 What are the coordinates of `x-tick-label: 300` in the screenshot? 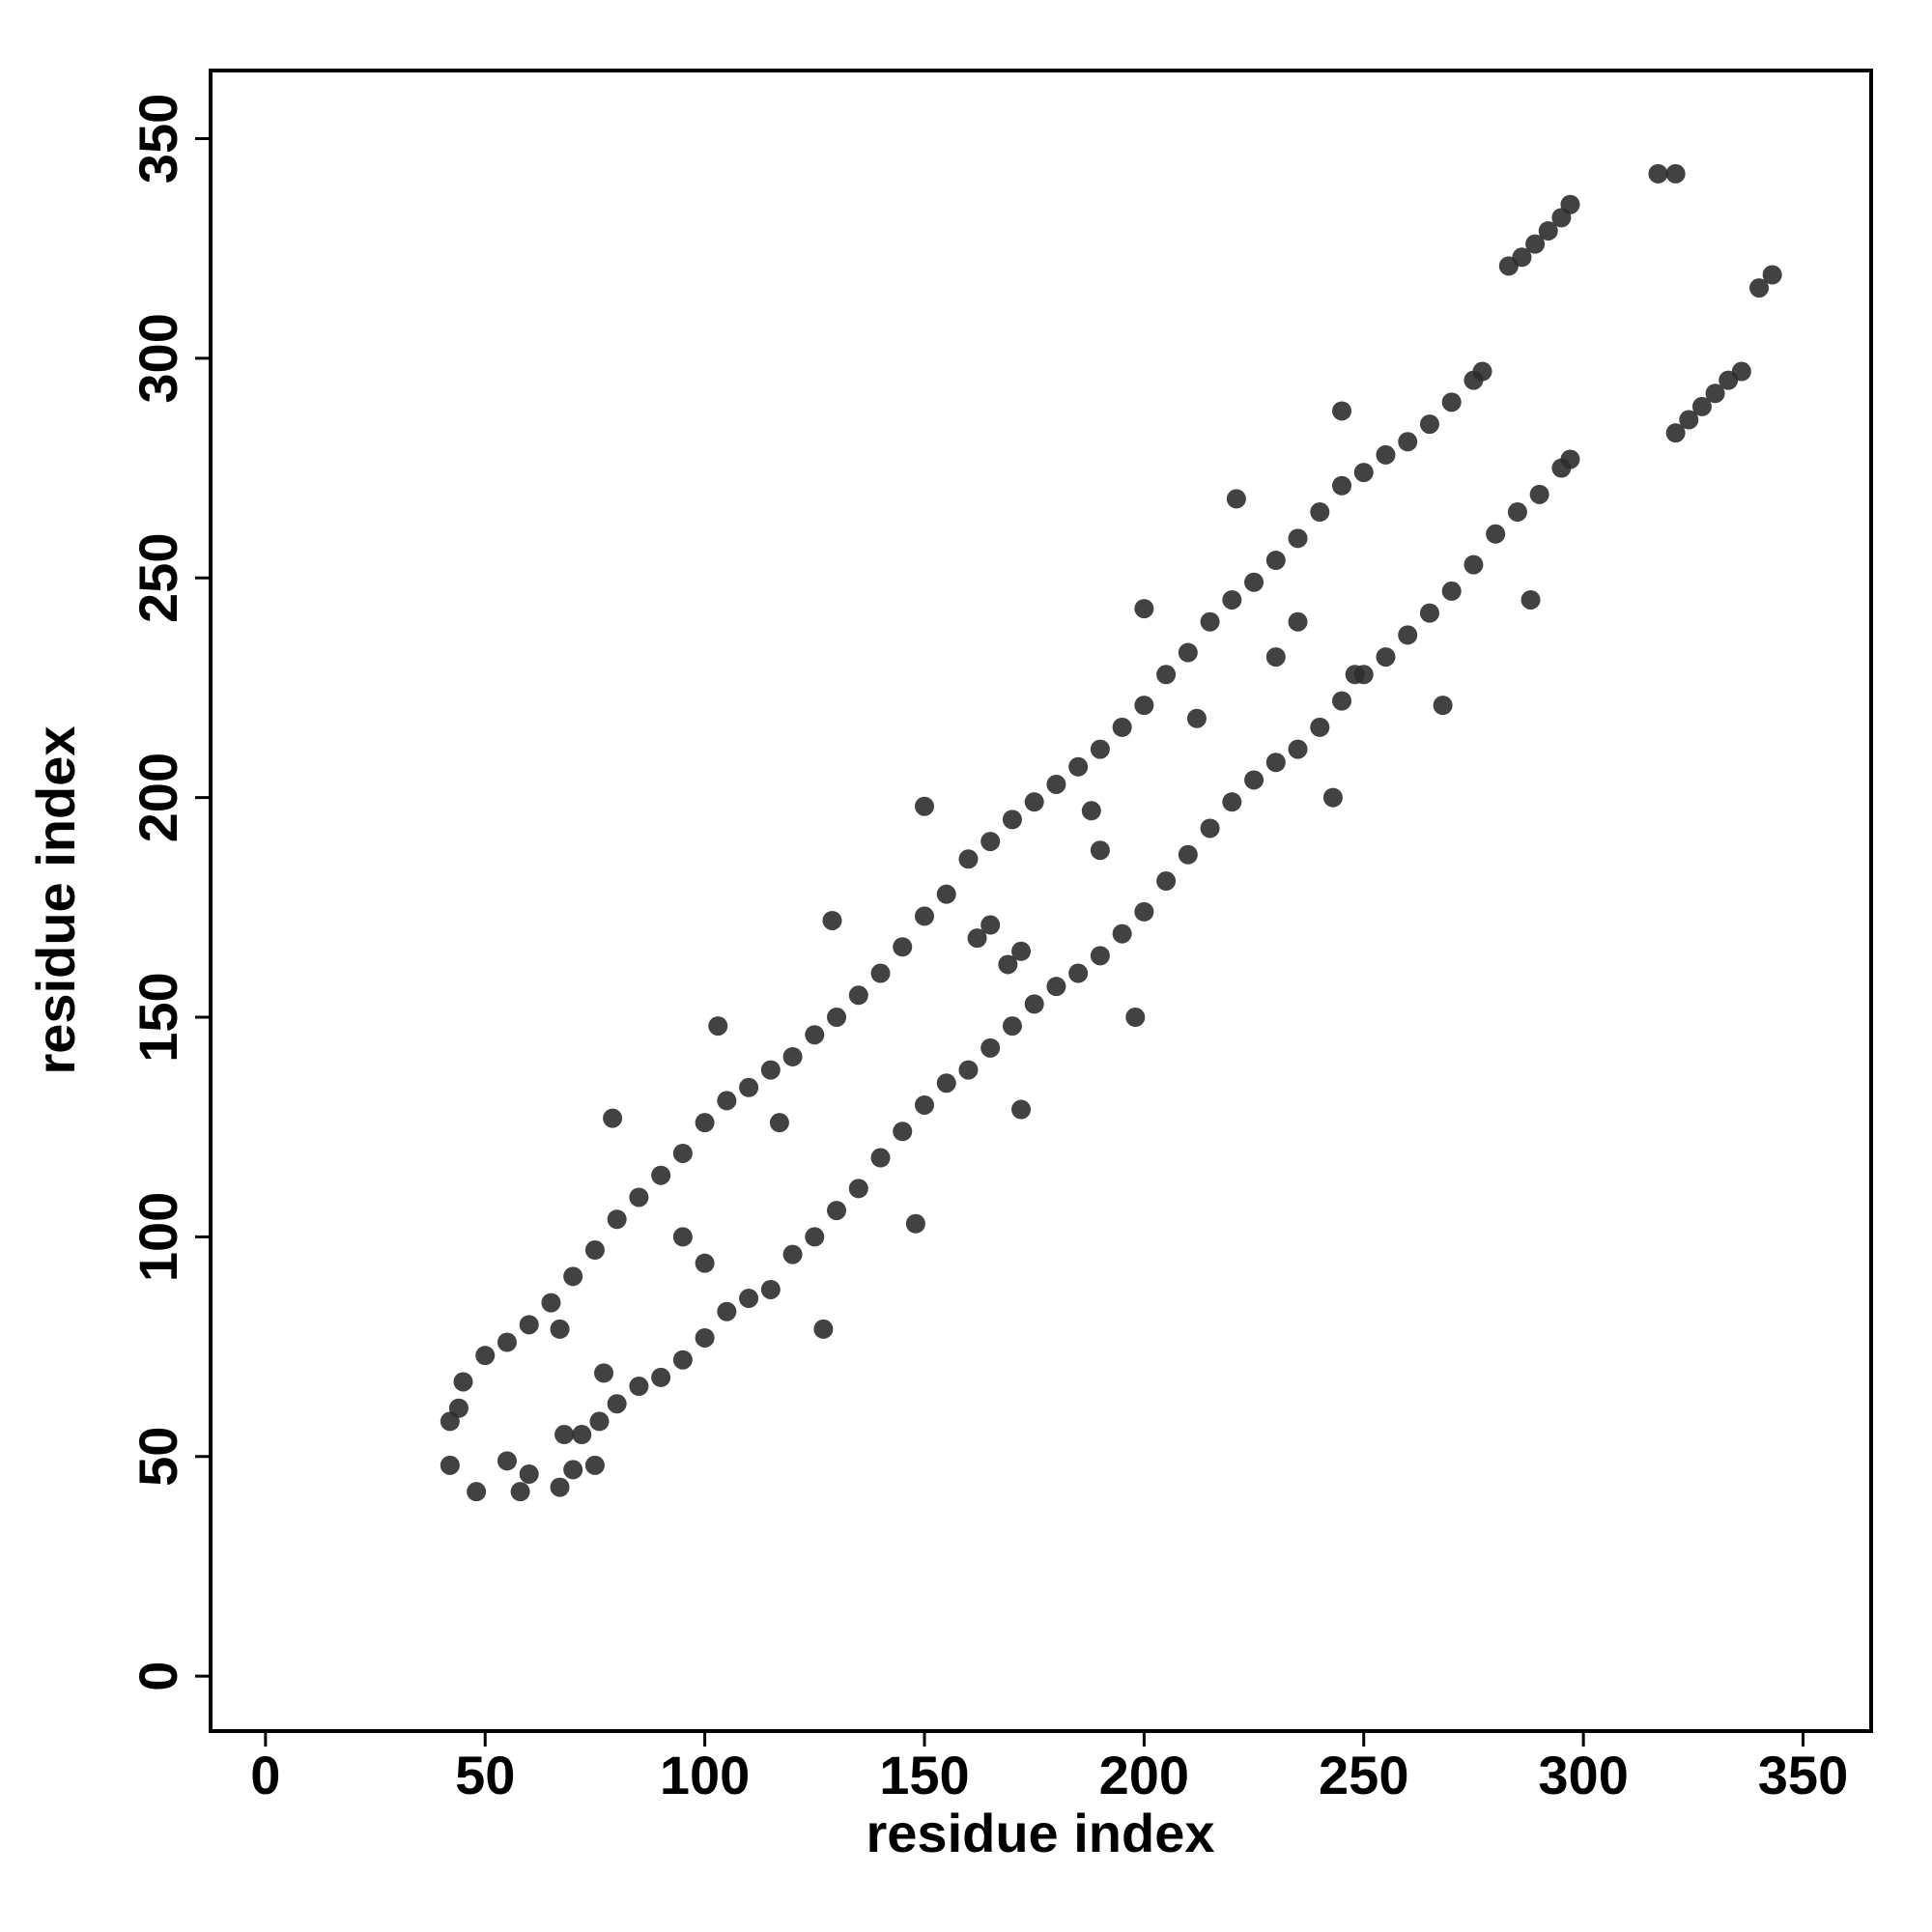 It's located at (1583, 1775).